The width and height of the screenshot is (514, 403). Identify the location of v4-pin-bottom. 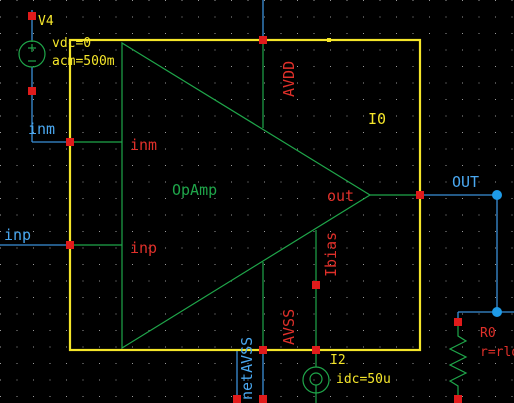
(32, 91).